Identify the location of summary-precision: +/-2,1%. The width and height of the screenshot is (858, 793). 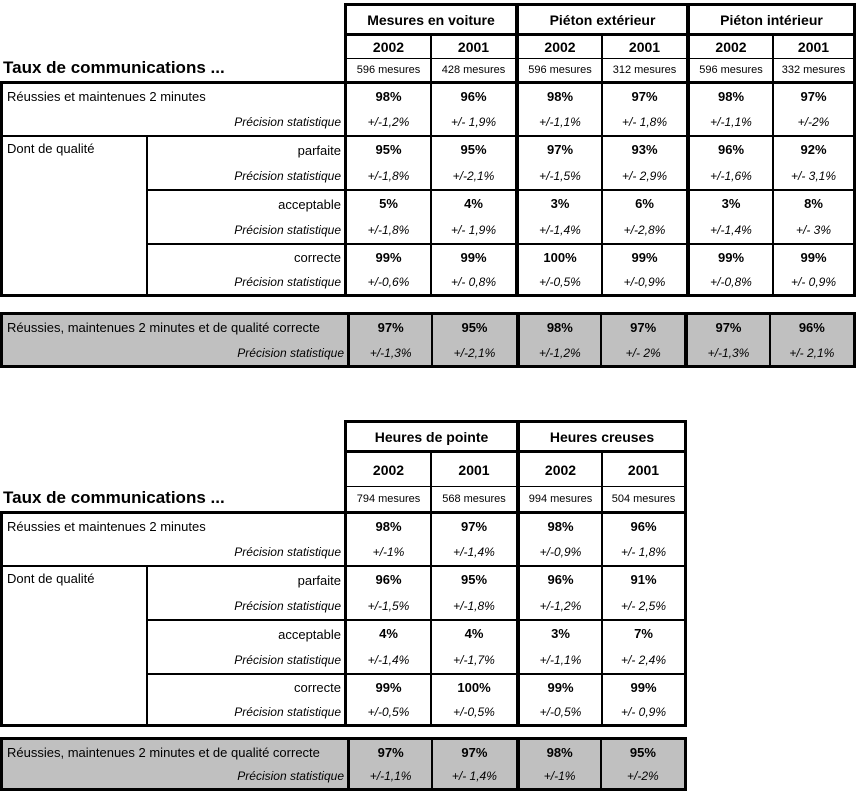
(474, 352).